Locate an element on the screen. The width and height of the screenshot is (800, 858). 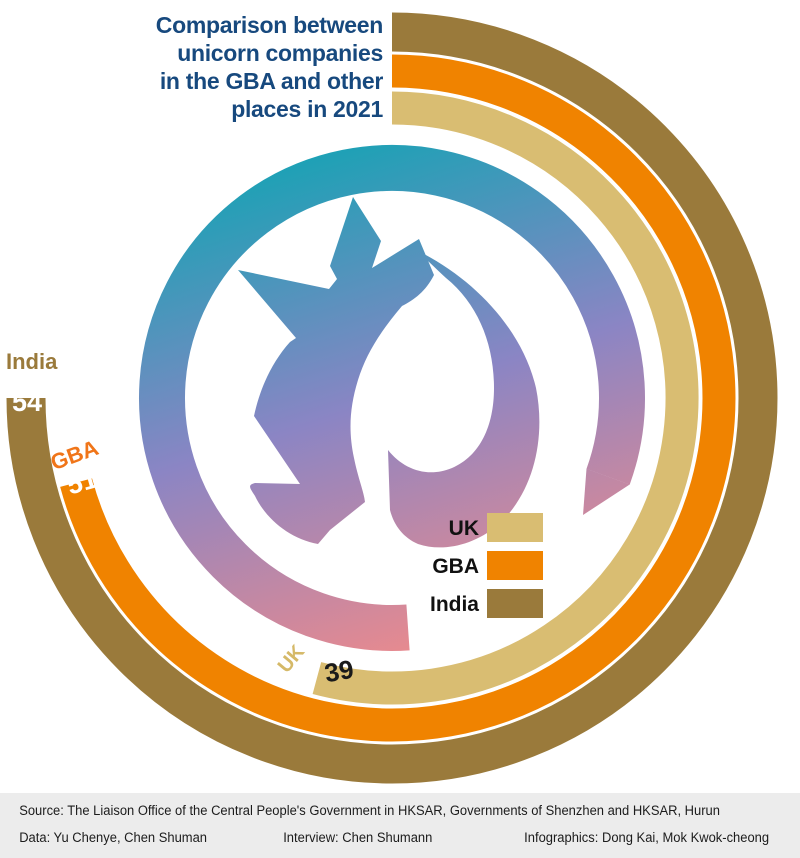
footer-data-credit: Data: Yu Chenye, Chen Shuman is located at coordinates (113, 837).